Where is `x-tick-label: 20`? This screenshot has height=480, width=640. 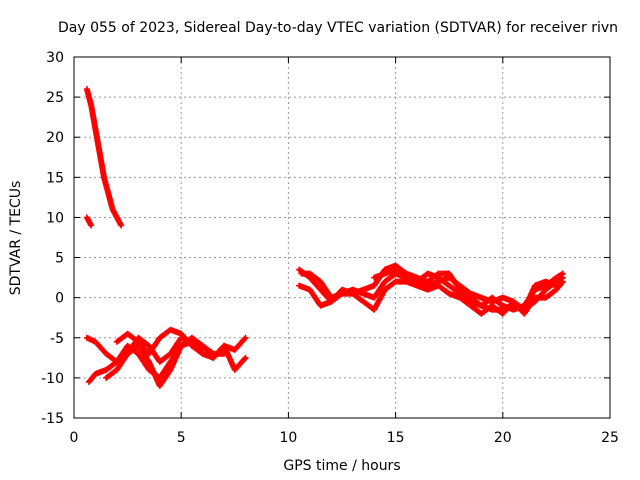 x-tick-label: 20 is located at coordinates (503, 438).